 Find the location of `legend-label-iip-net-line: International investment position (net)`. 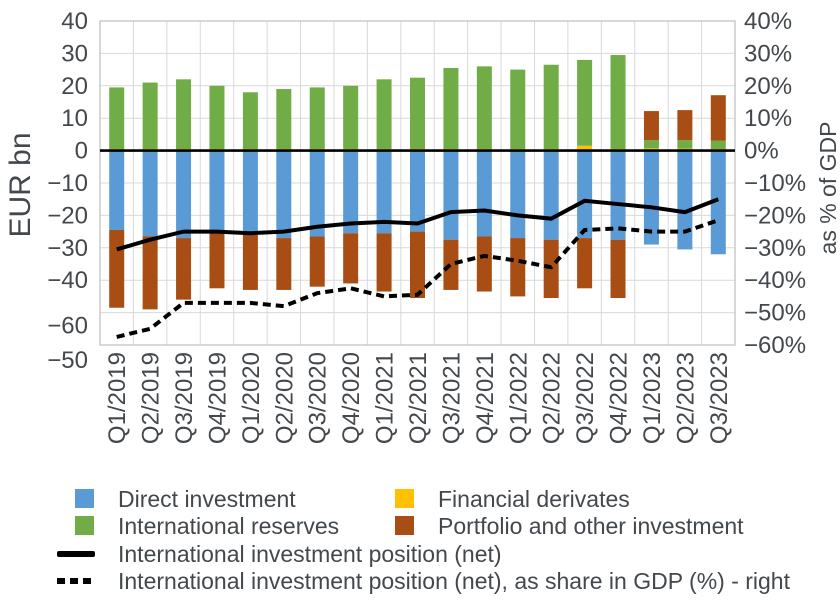

legend-label-iip-net-line: International investment position (net) is located at coordinates (310, 554).